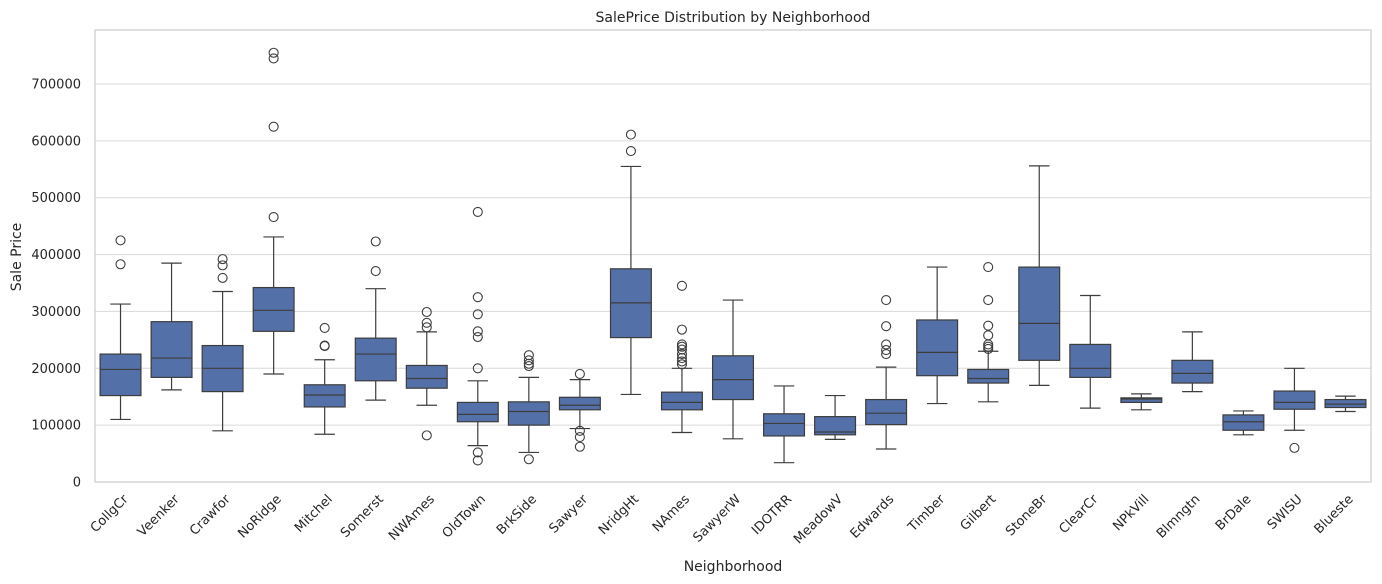 The image size is (1382, 584). What do you see at coordinates (1039, 313) in the screenshot?
I see `box-StoneBr` at bounding box center [1039, 313].